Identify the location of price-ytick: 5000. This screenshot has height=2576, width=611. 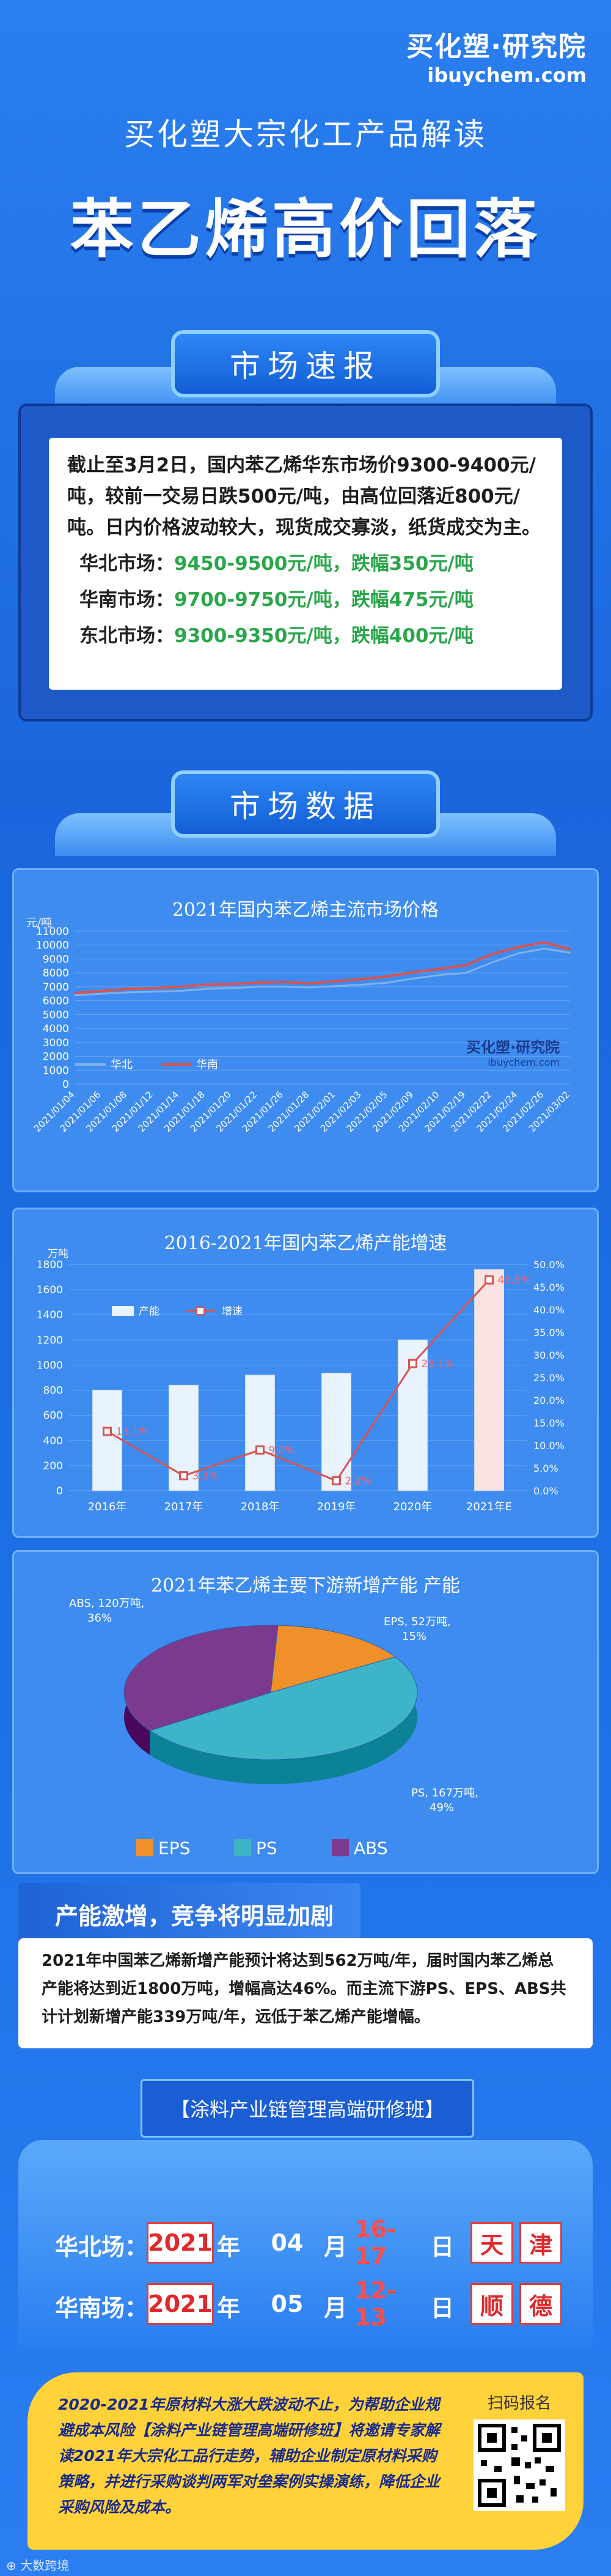
(56, 1015).